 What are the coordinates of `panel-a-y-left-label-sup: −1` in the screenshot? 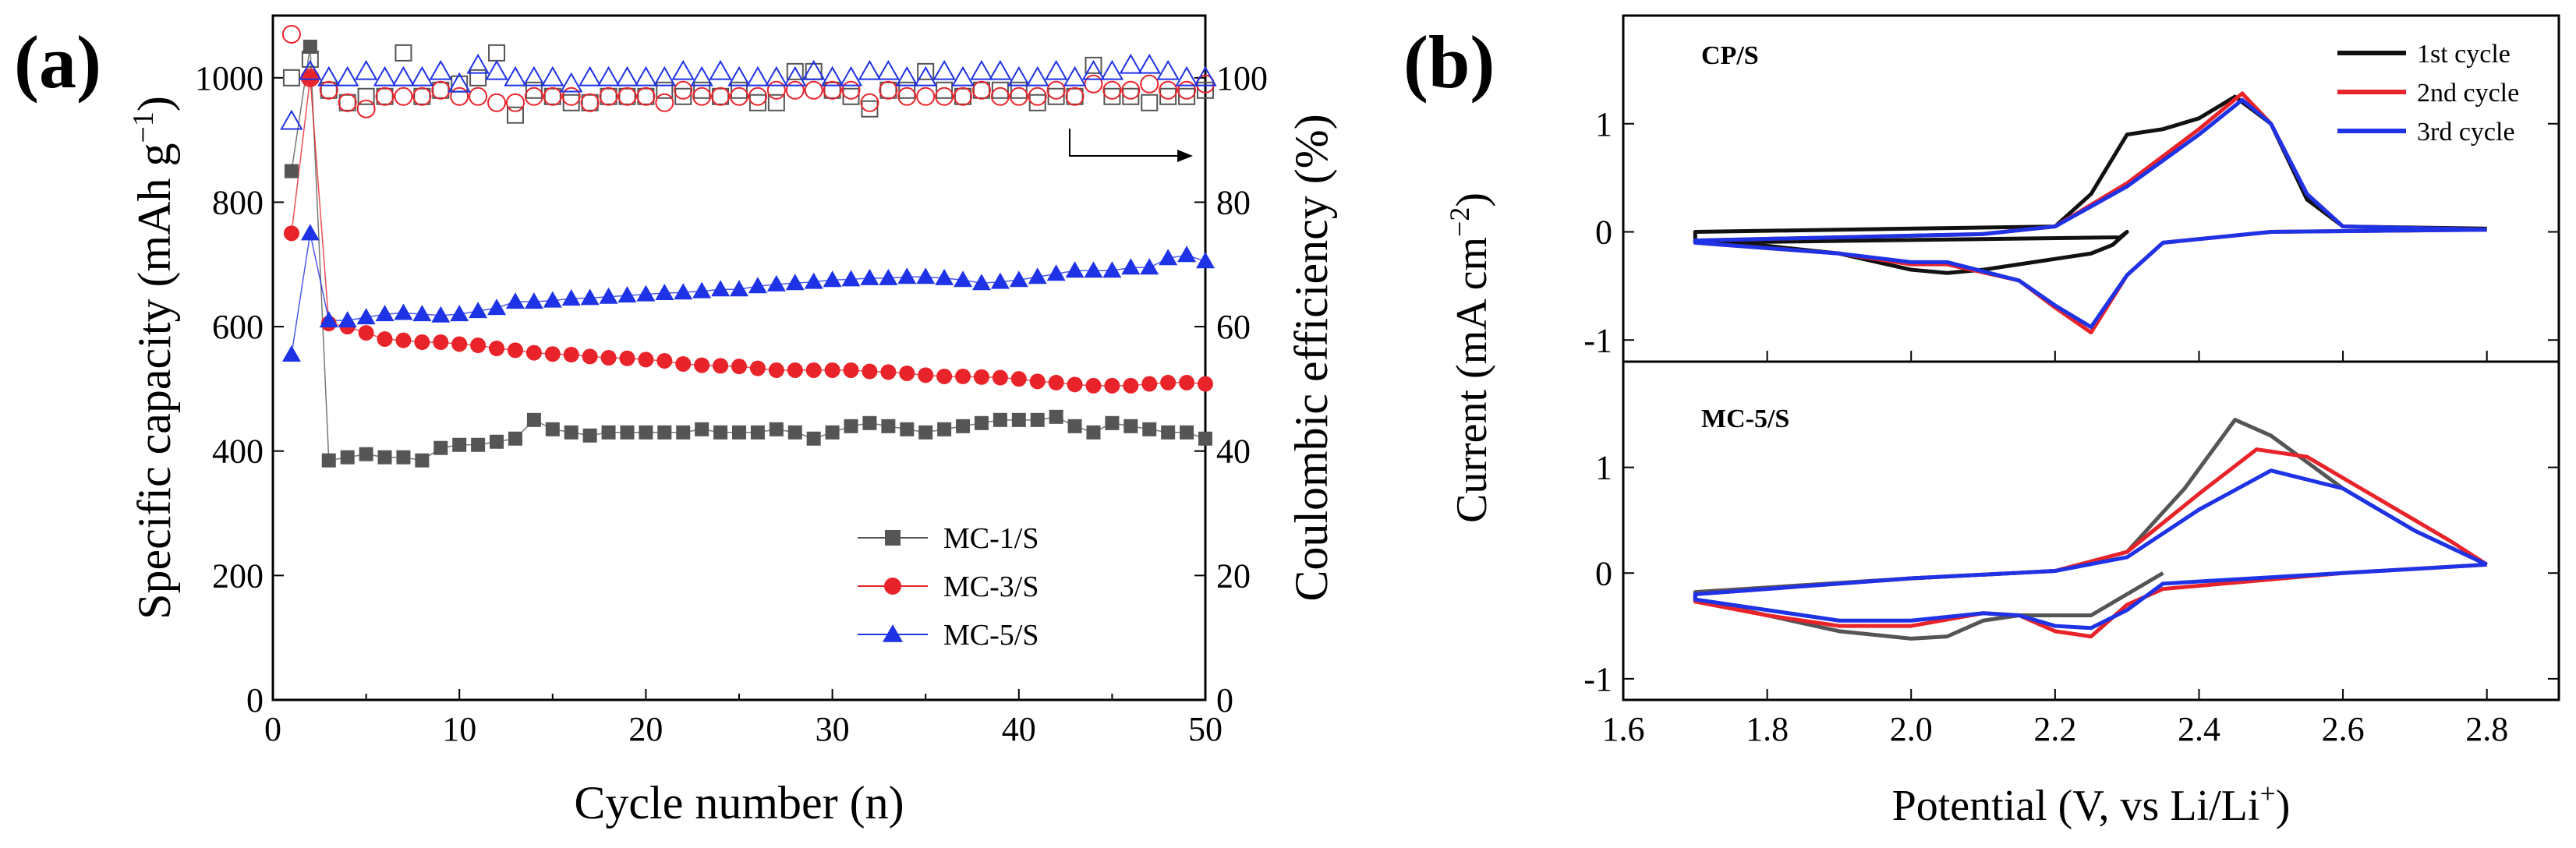 It's located at (143, 127).